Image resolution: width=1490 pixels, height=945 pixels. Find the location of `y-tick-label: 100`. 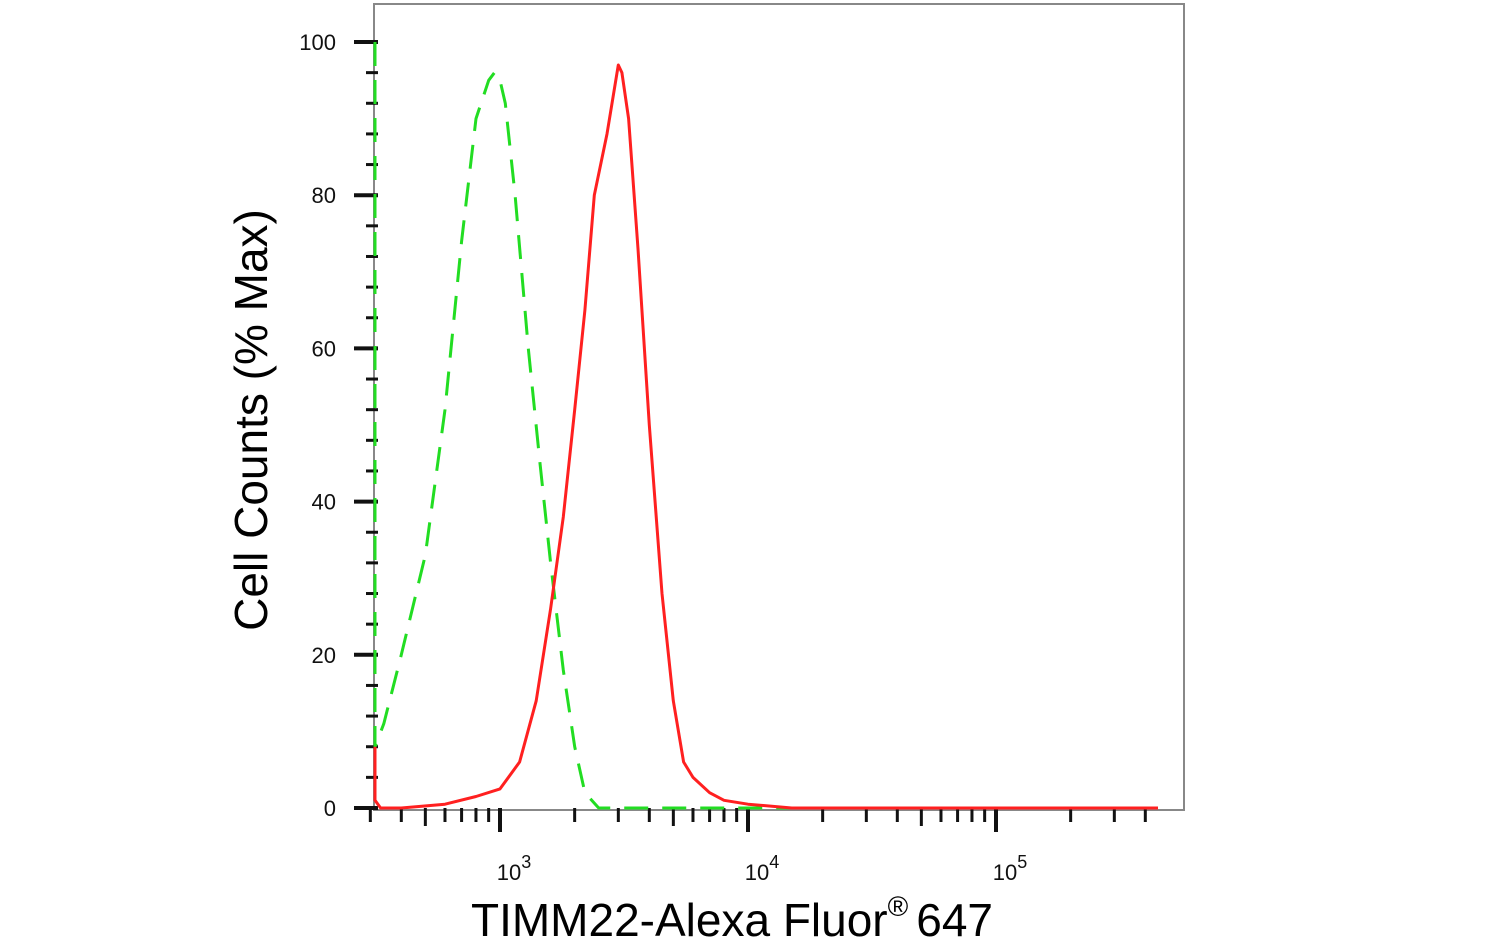

y-tick-label: 100 is located at coordinates (317, 42).